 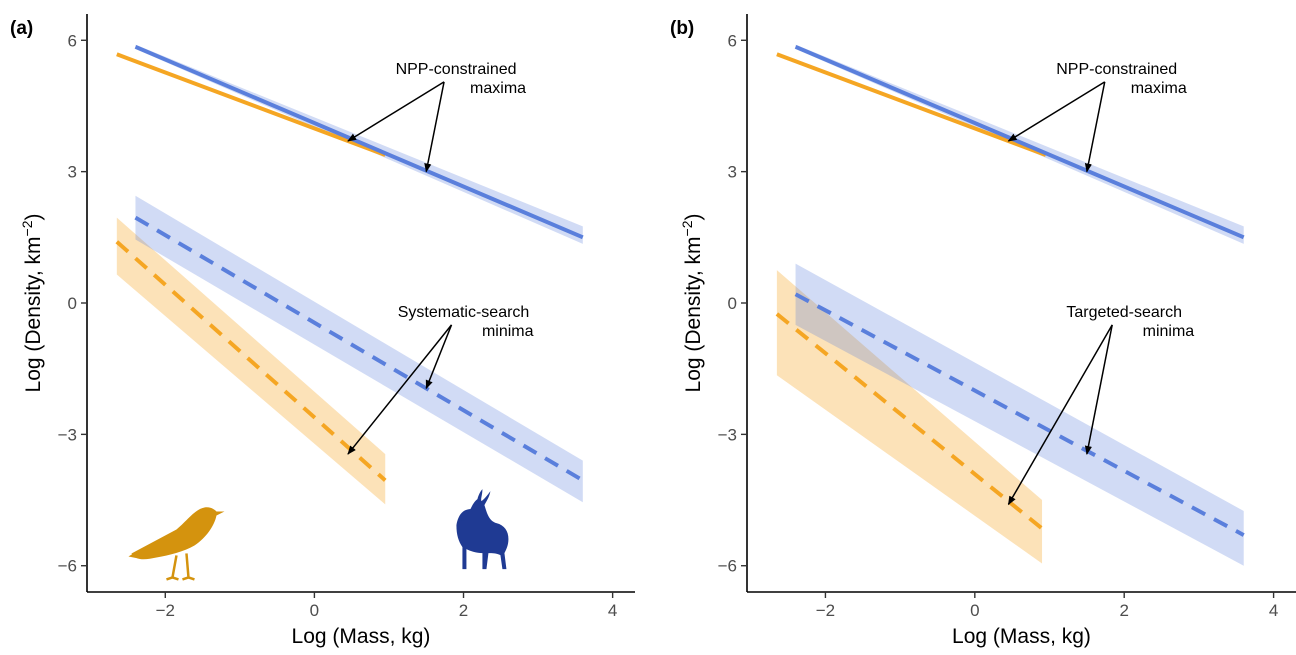 What do you see at coordinates (482, 529) in the screenshot?
I see `antelope-silhouette-icon` at bounding box center [482, 529].